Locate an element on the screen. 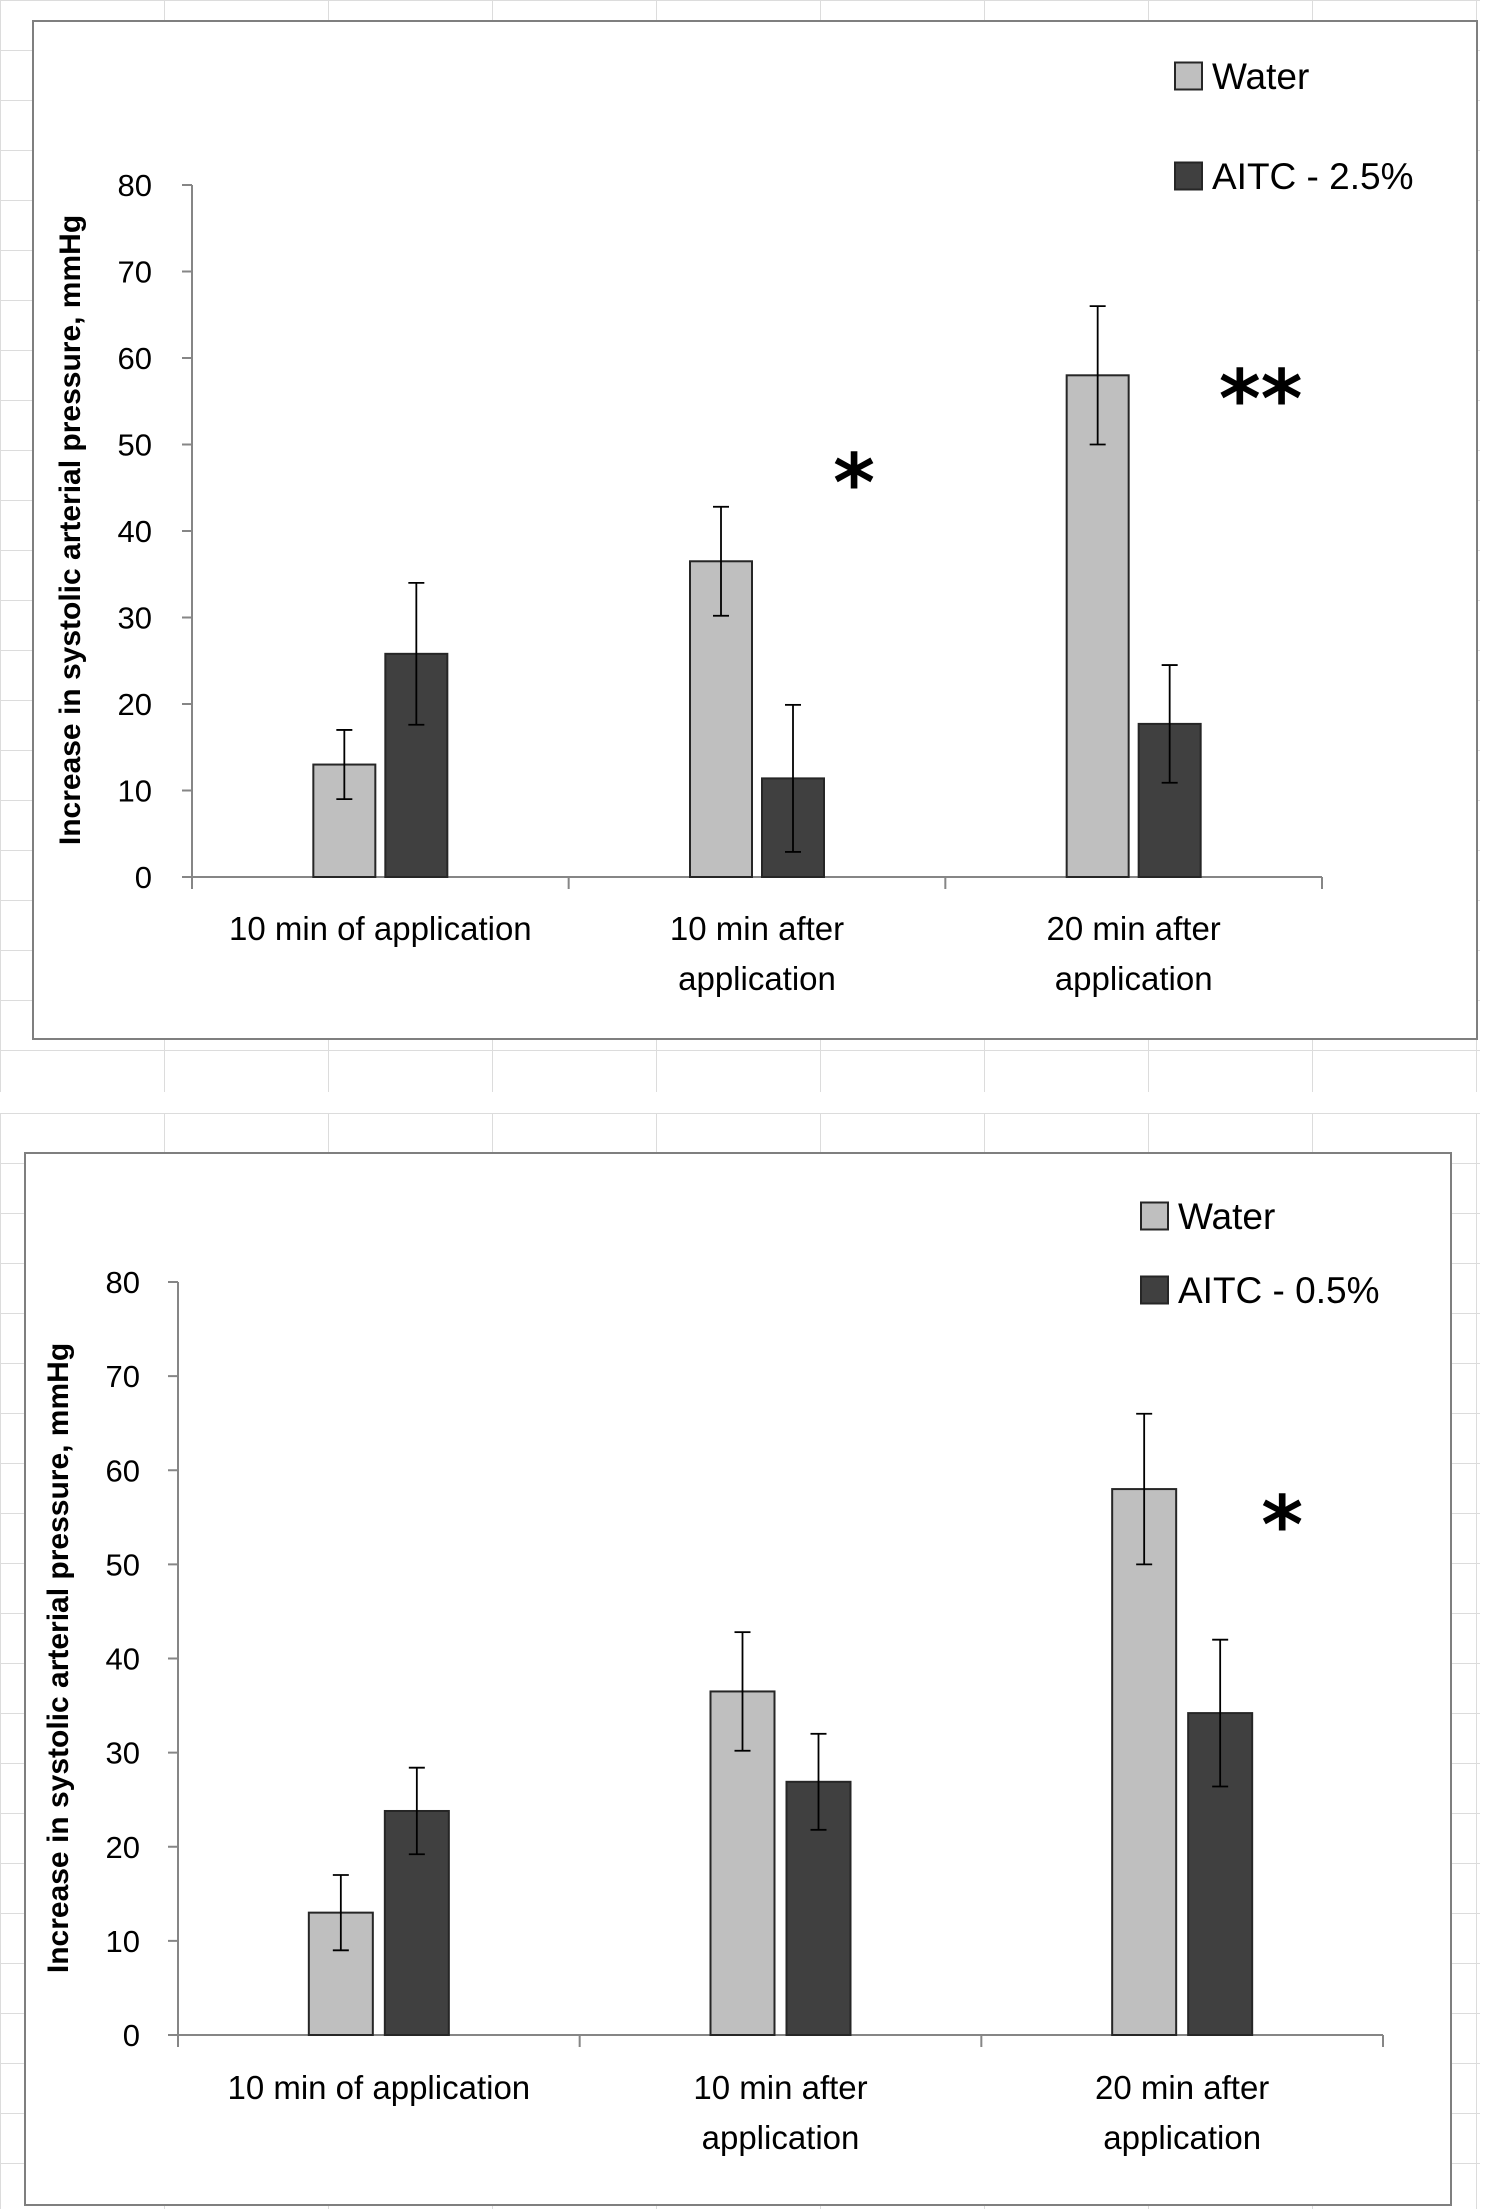 This screenshot has height=2209, width=1500. bar-aitc is located at coordinates (818, 1908).